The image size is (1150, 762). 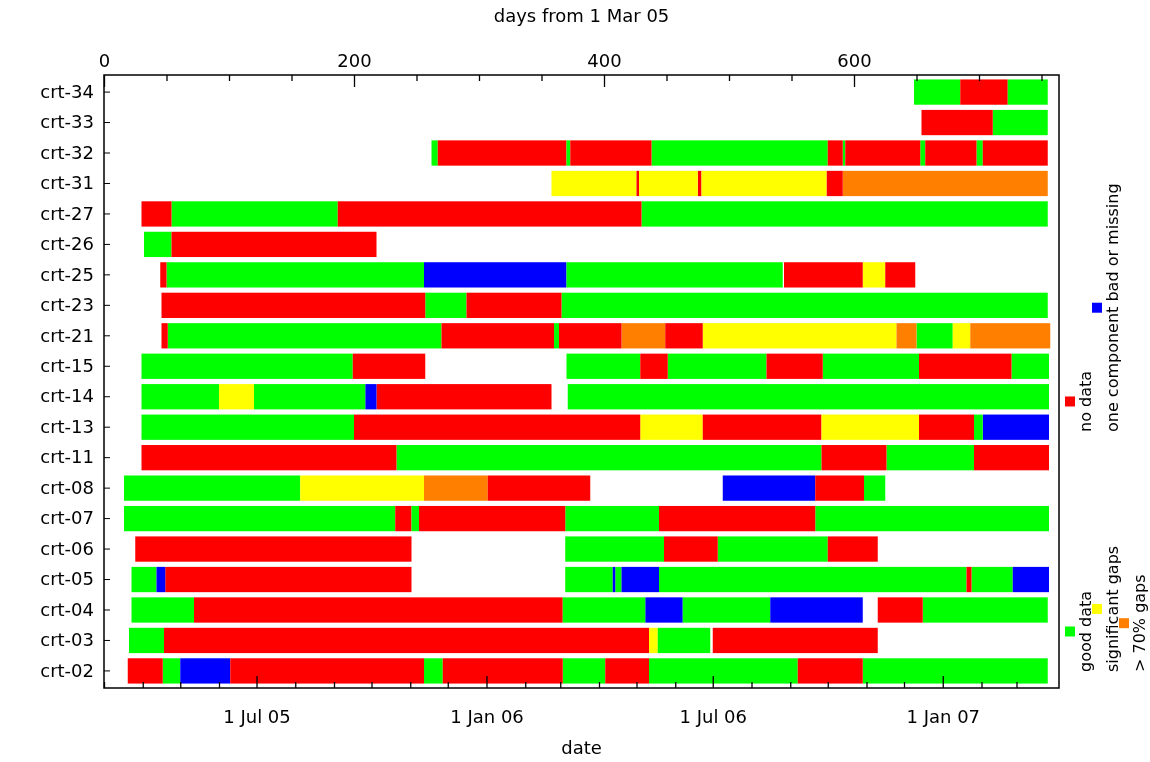 I want to click on legend-label: > 70% gaps, so click(x=1139, y=623).